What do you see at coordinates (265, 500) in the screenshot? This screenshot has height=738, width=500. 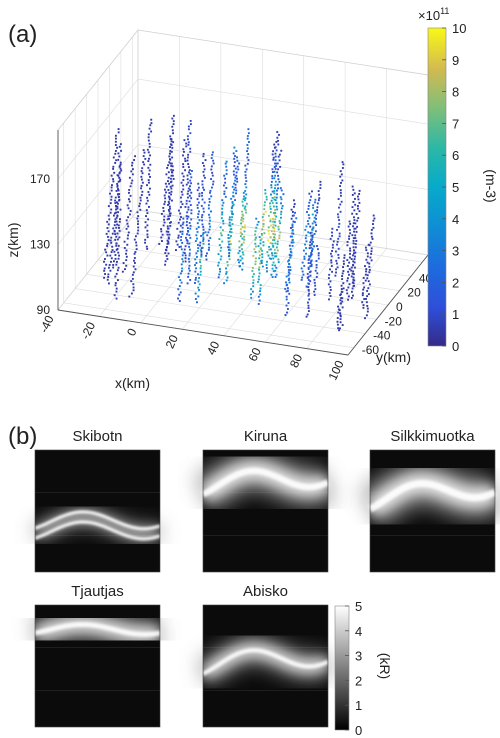 I see `camera-image-kiruna: Kiruna` at bounding box center [265, 500].